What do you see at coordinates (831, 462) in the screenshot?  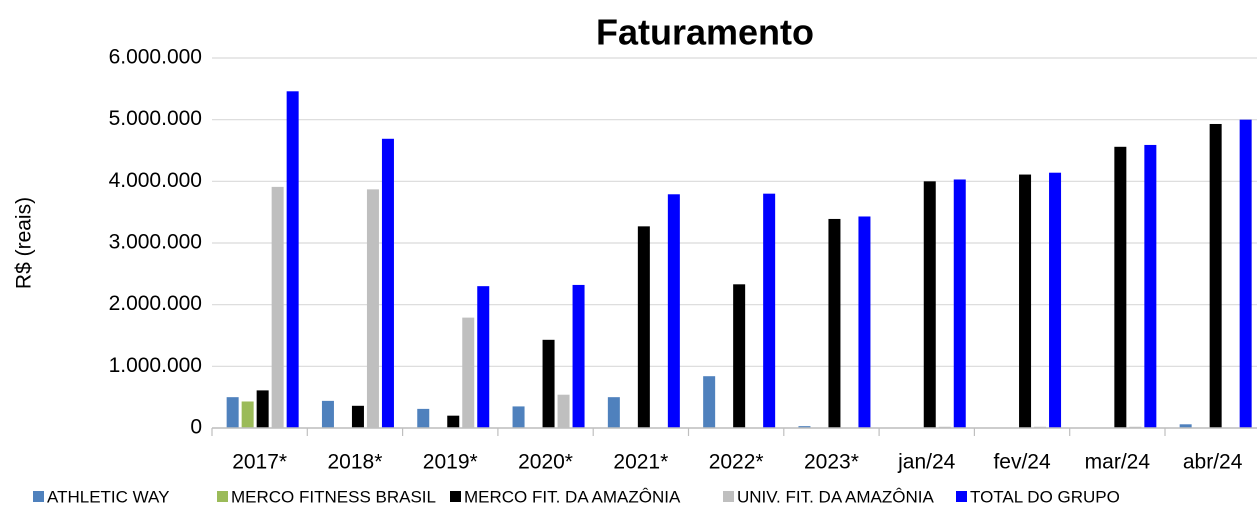 I see `x-tick-label: 2023*` at bounding box center [831, 462].